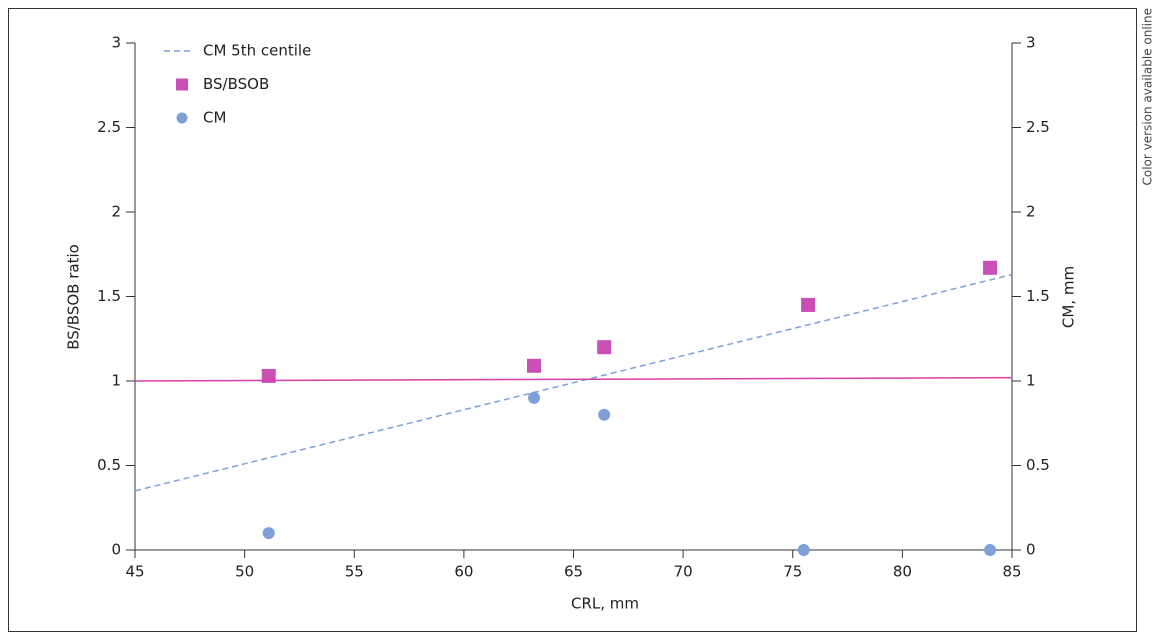  I want to click on y-axis-label: BS/BSOB ratio, so click(74, 297).